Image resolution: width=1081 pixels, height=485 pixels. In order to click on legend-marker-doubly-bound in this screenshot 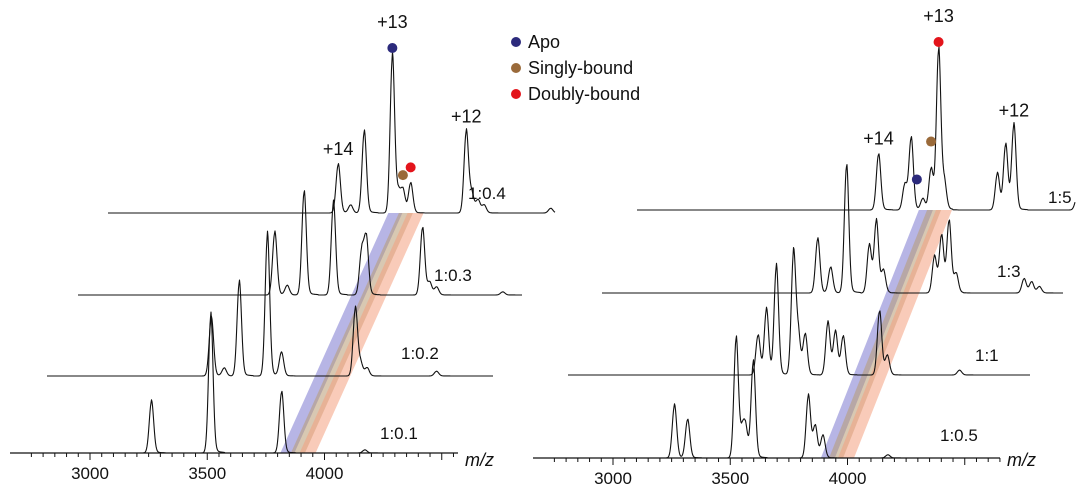, I will do `click(516, 94)`.